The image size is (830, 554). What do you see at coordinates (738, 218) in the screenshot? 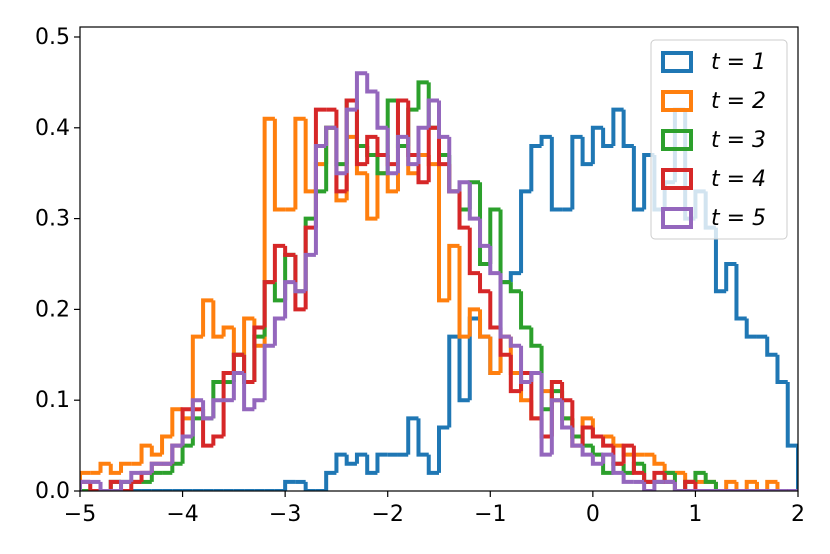
I see `legend-label: t = 5` at bounding box center [738, 218].